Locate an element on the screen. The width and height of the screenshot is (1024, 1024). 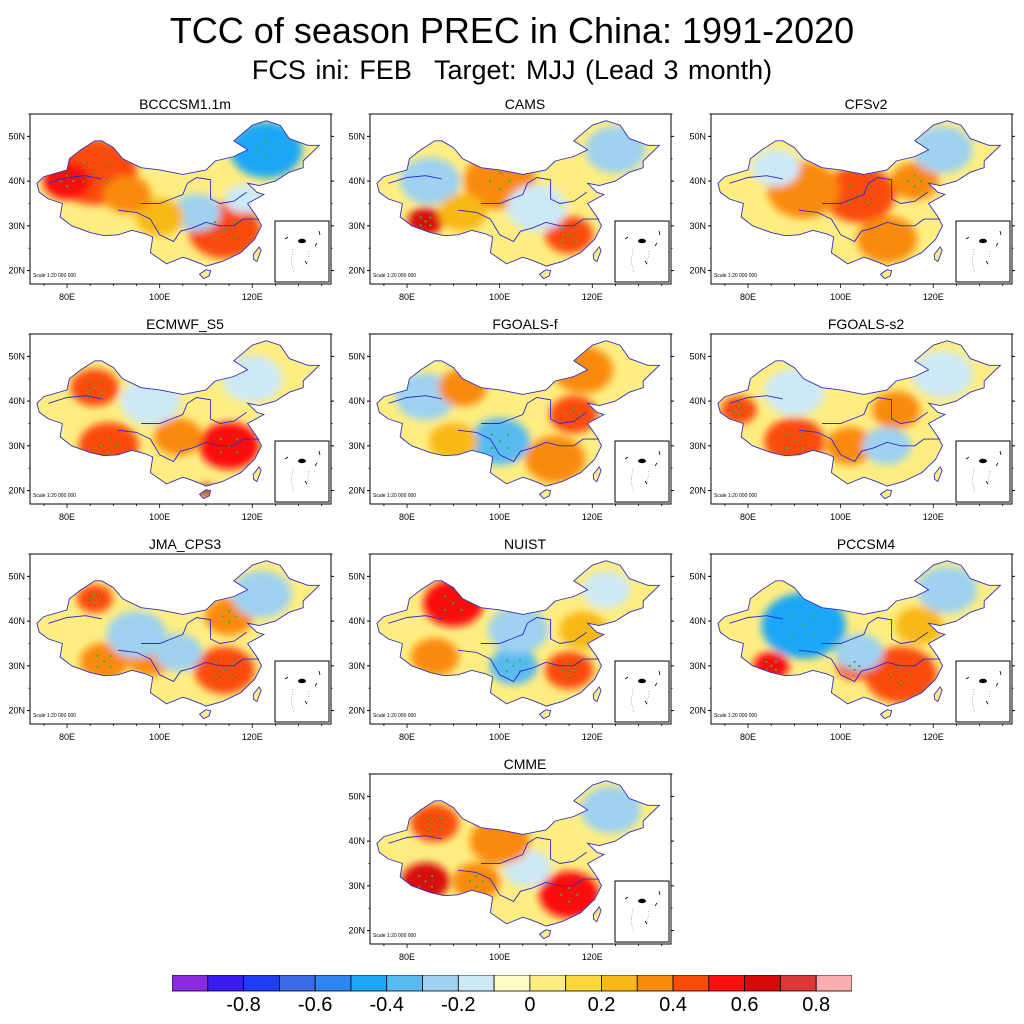
colorbar-tick-label: -0.4 is located at coordinates (386, 1005).